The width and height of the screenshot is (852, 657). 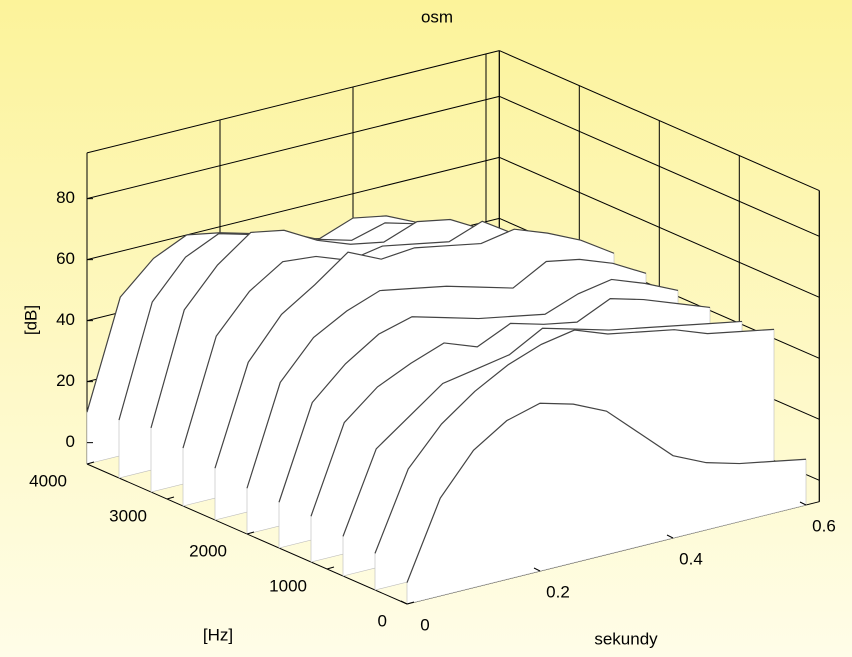 I want to click on x-tick-label: 0, so click(x=424, y=624).